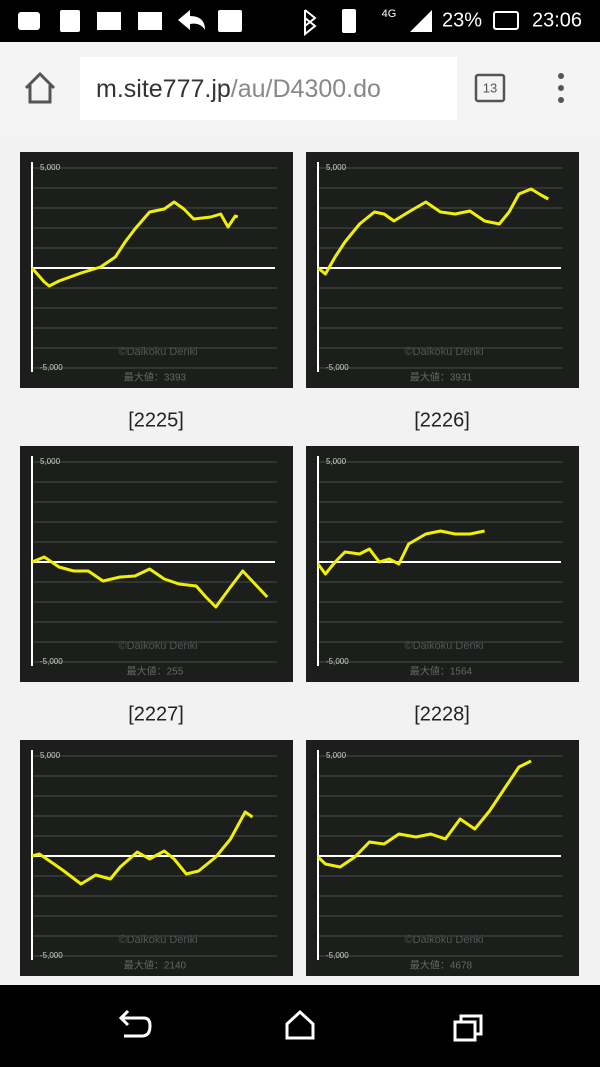  I want to click on max-label: 最大値：1564, so click(441, 671).